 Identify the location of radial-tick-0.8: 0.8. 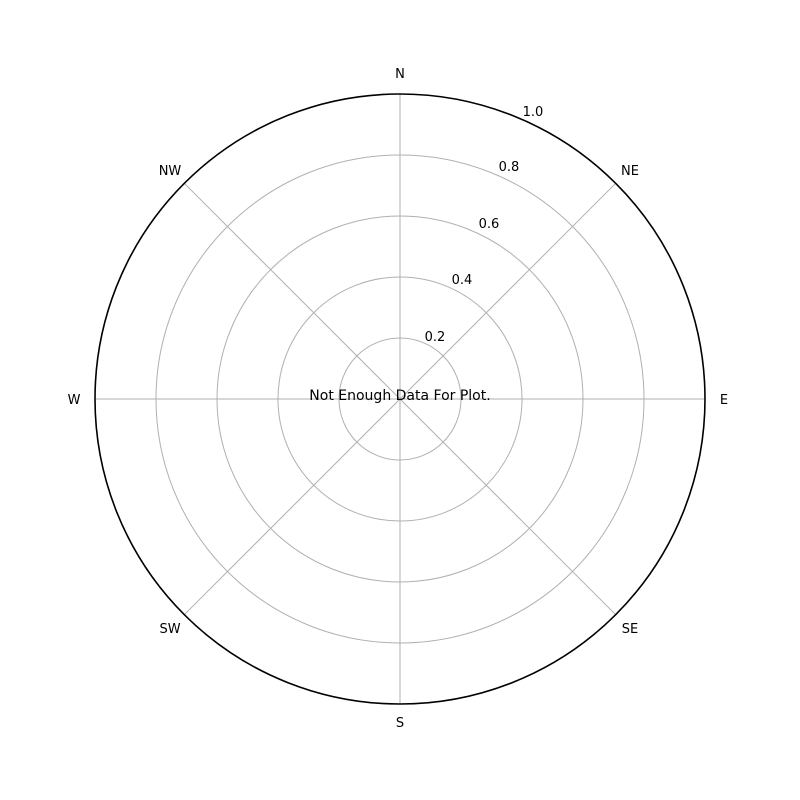
(509, 167).